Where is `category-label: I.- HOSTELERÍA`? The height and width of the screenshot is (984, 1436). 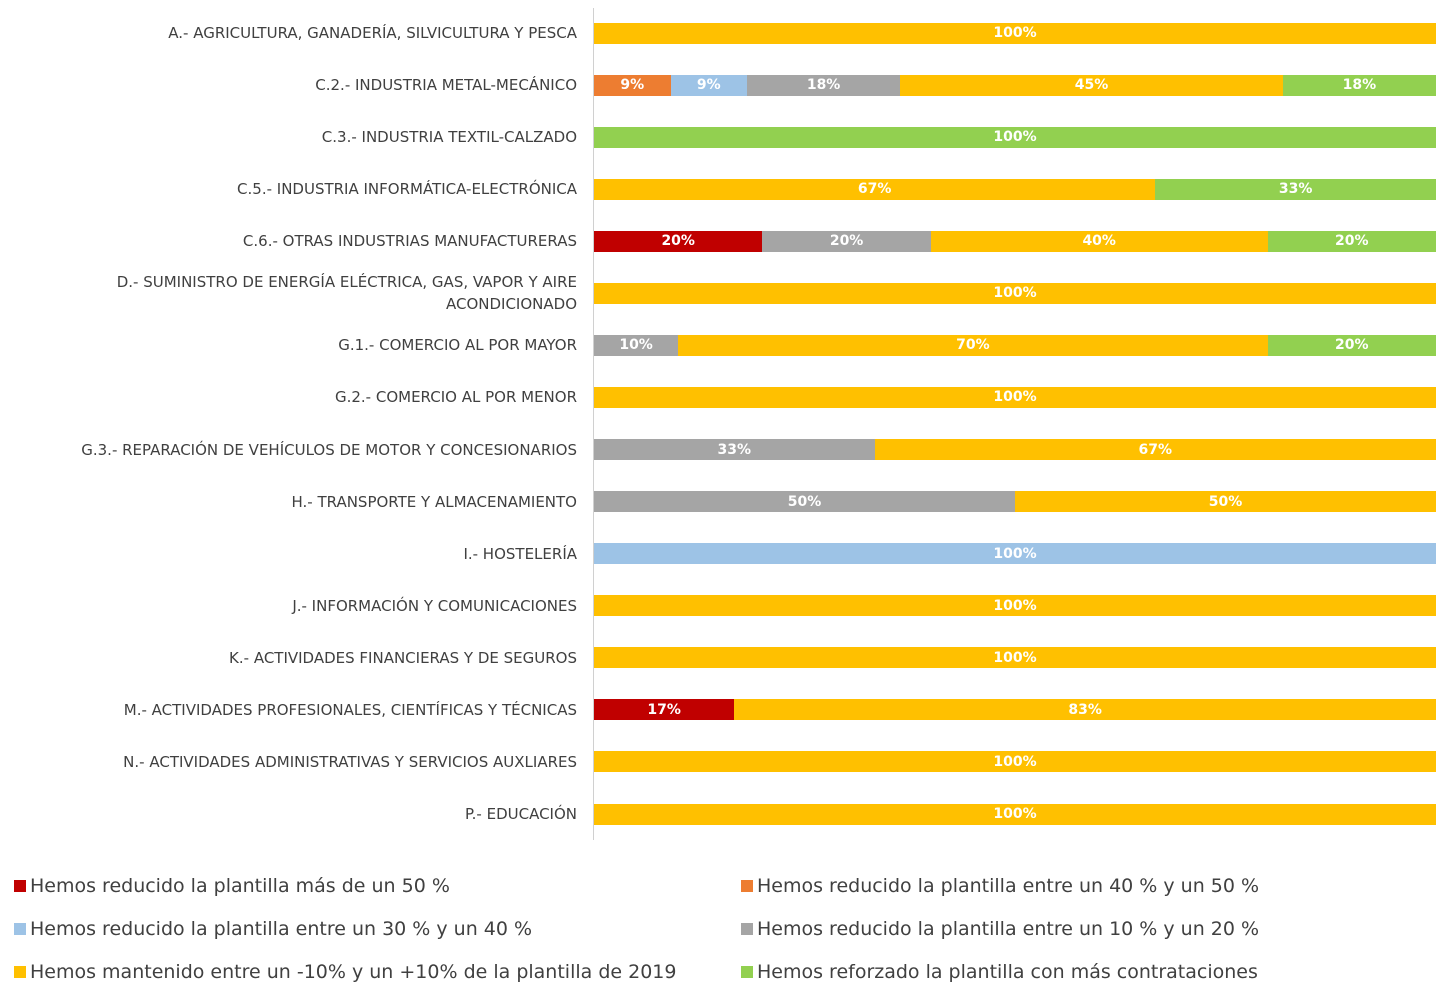 category-label: I.- HOSTELERÍA is located at coordinates (520, 553).